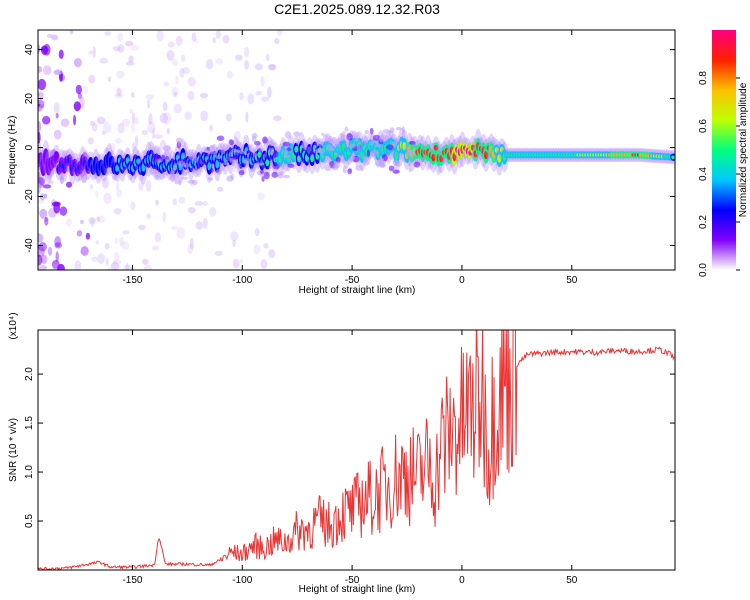 This screenshot has height=600, width=750. I want to click on spectrogram-y-tick-label: 0, so click(29, 147).